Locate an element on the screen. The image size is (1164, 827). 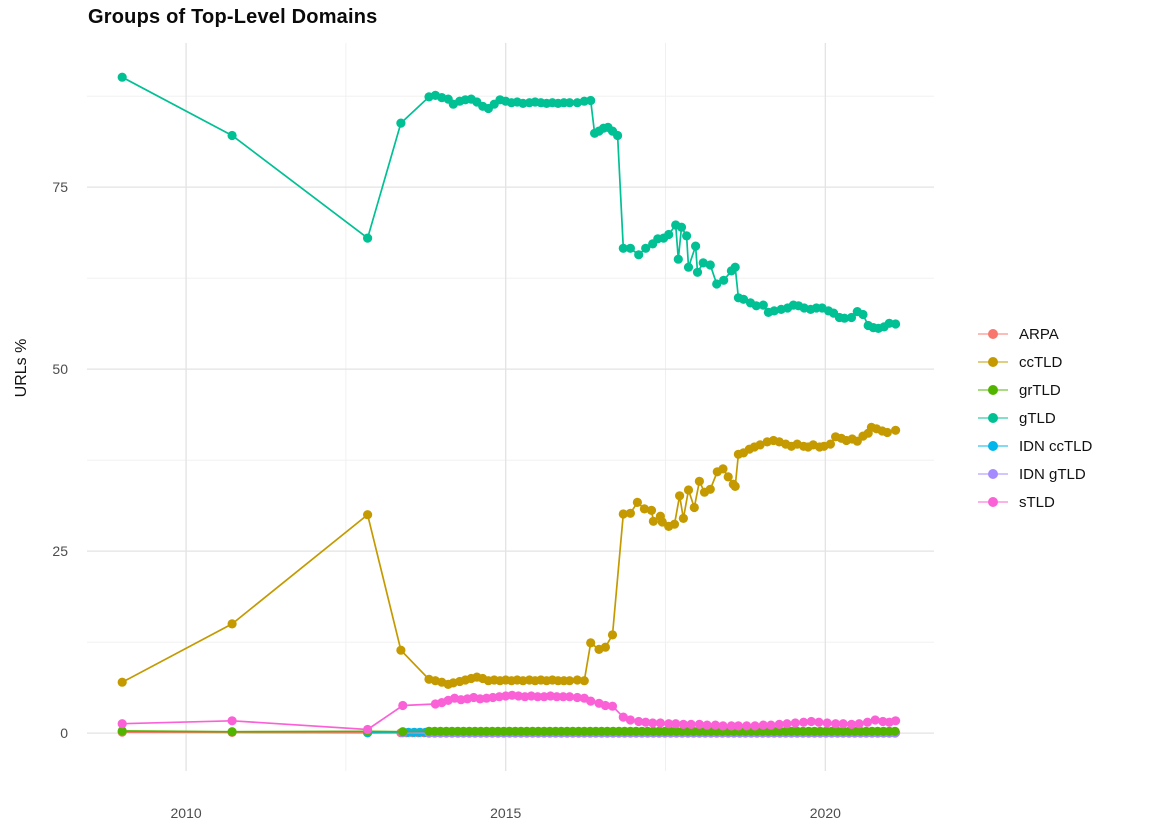
legend-key-icon-arpa is located at coordinates (993, 334).